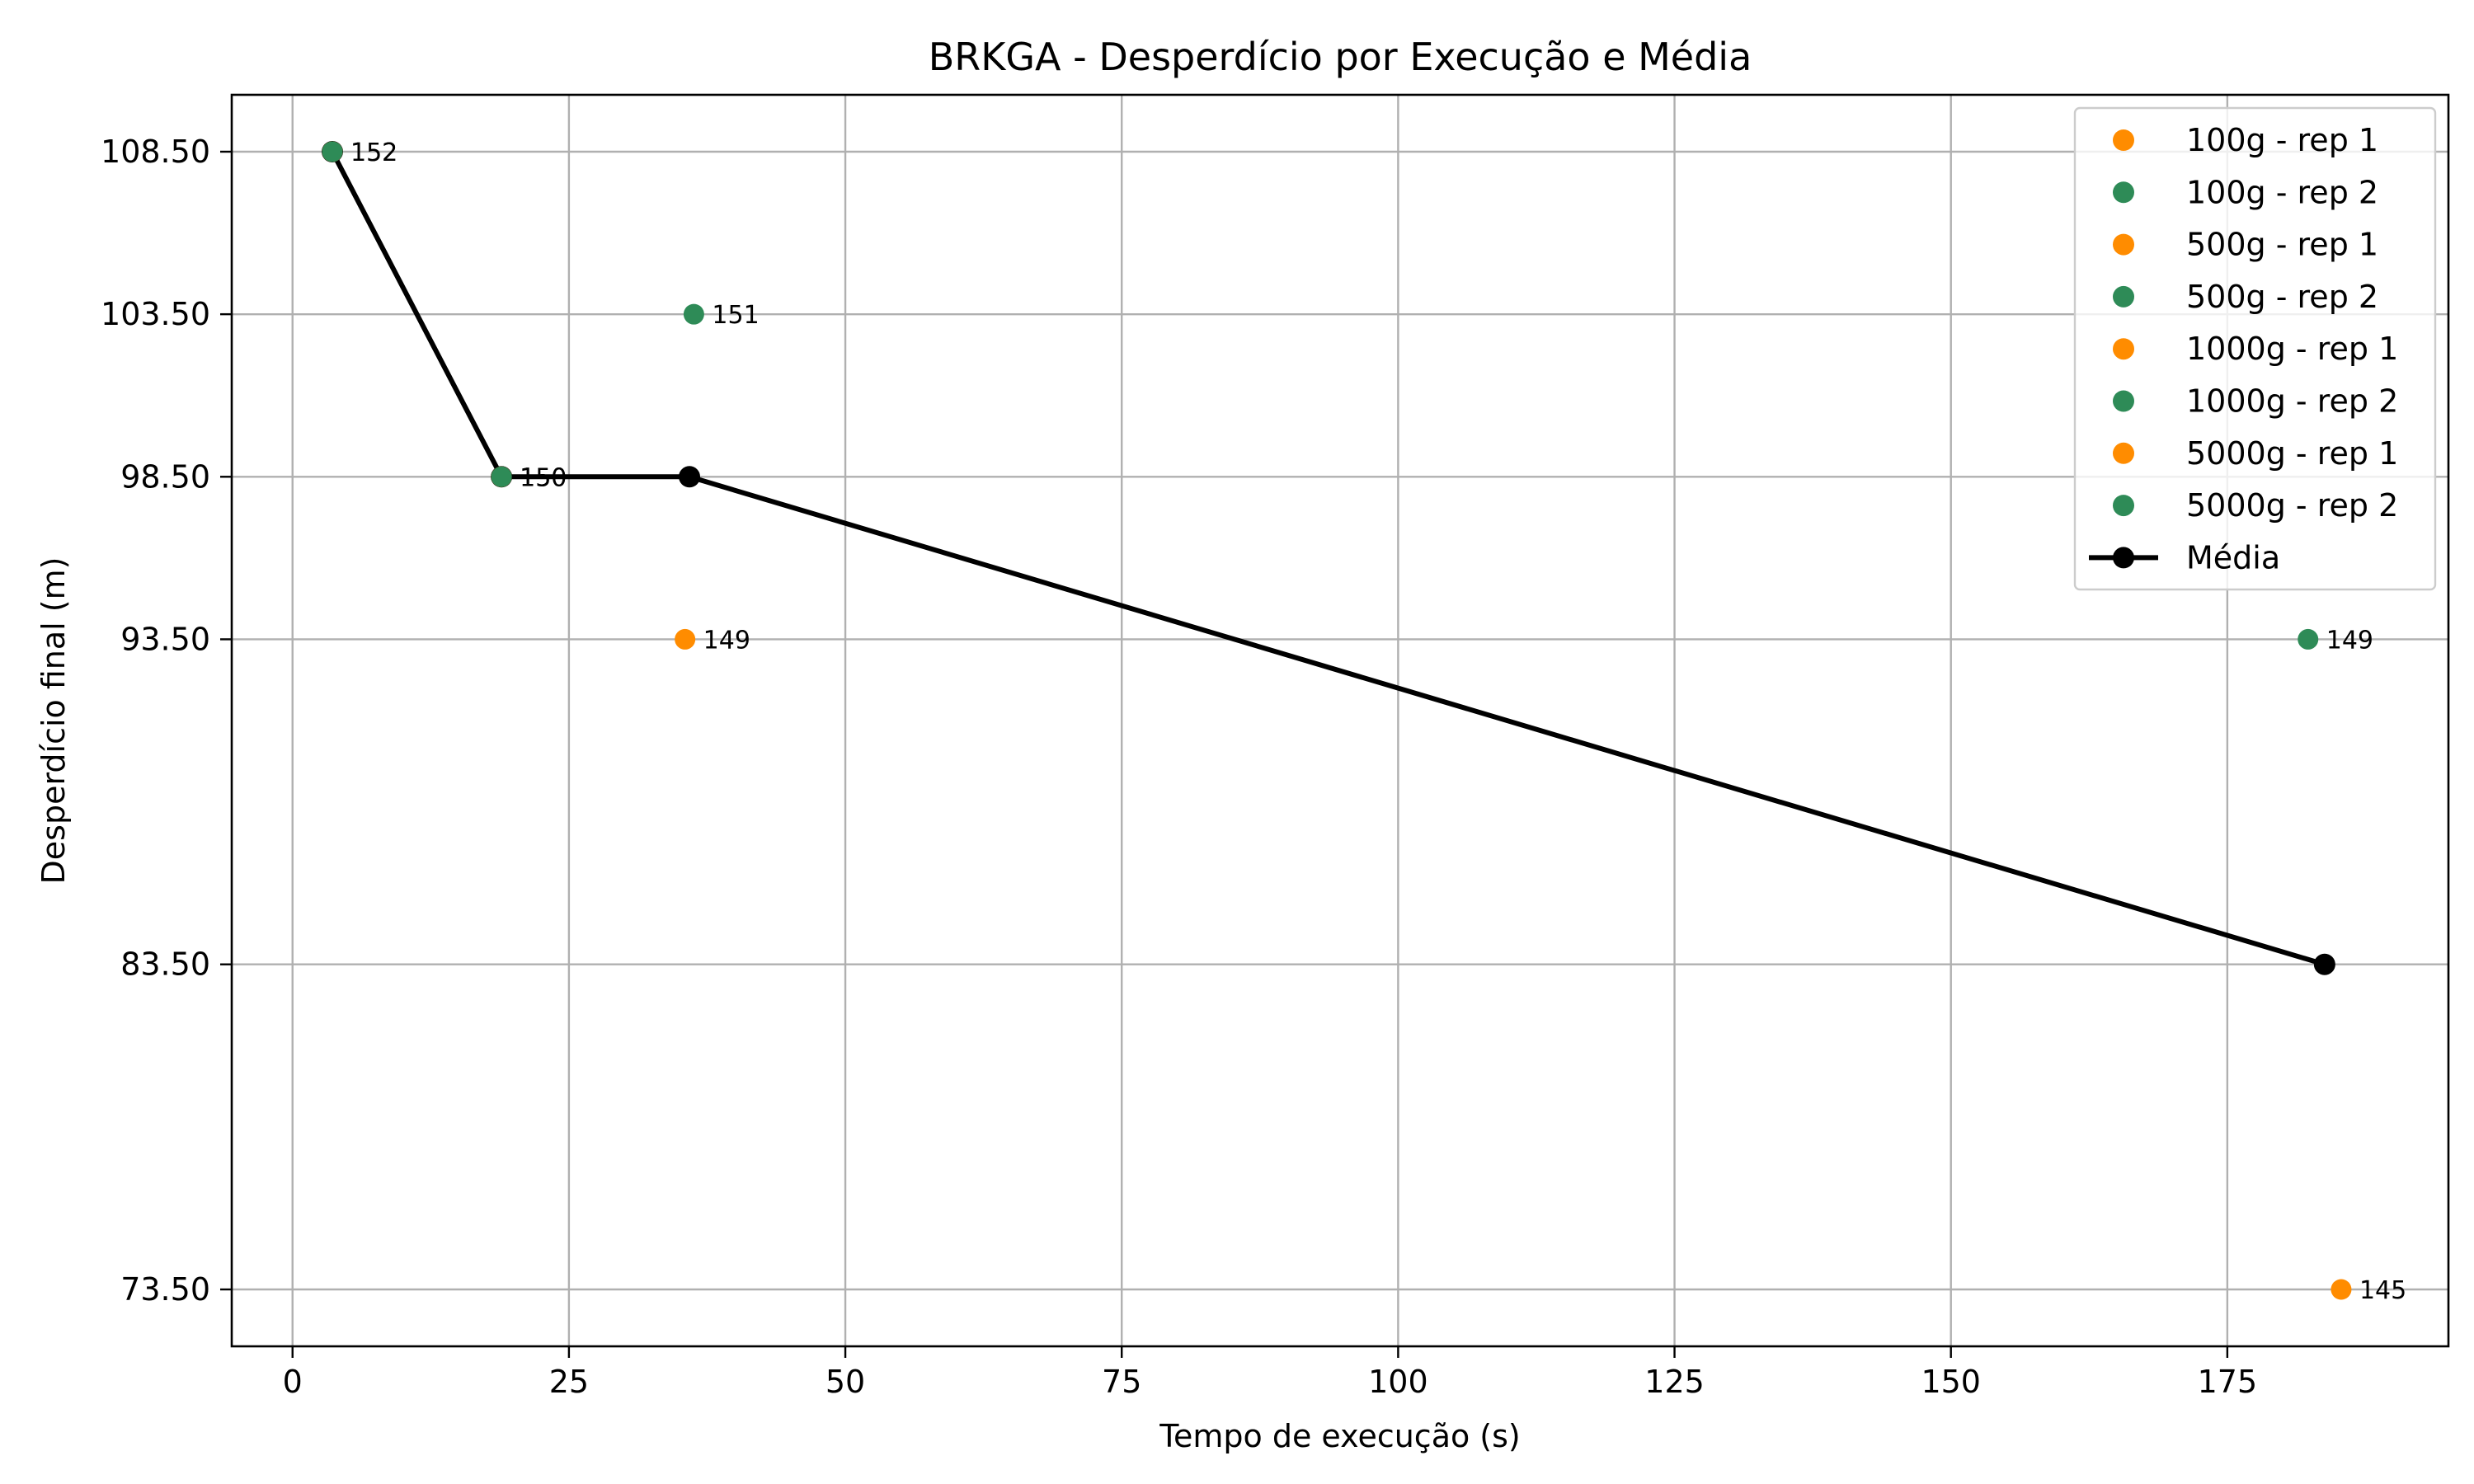 This screenshot has height=1484, width=2474. What do you see at coordinates (155, 314) in the screenshot?
I see `y-tick-label: 103.50` at bounding box center [155, 314].